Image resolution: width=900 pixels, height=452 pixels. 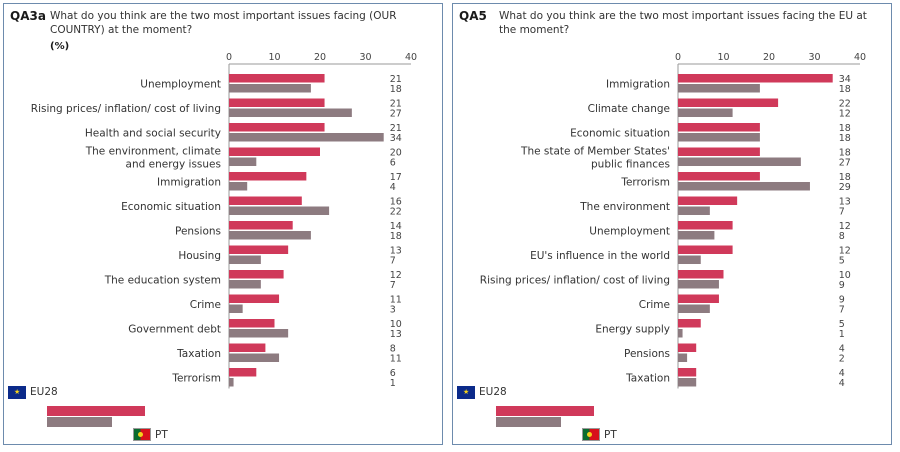 What do you see at coordinates (575, 280) in the screenshot?
I see `category-label: Rising prices/ inflation/ cost of living` at bounding box center [575, 280].